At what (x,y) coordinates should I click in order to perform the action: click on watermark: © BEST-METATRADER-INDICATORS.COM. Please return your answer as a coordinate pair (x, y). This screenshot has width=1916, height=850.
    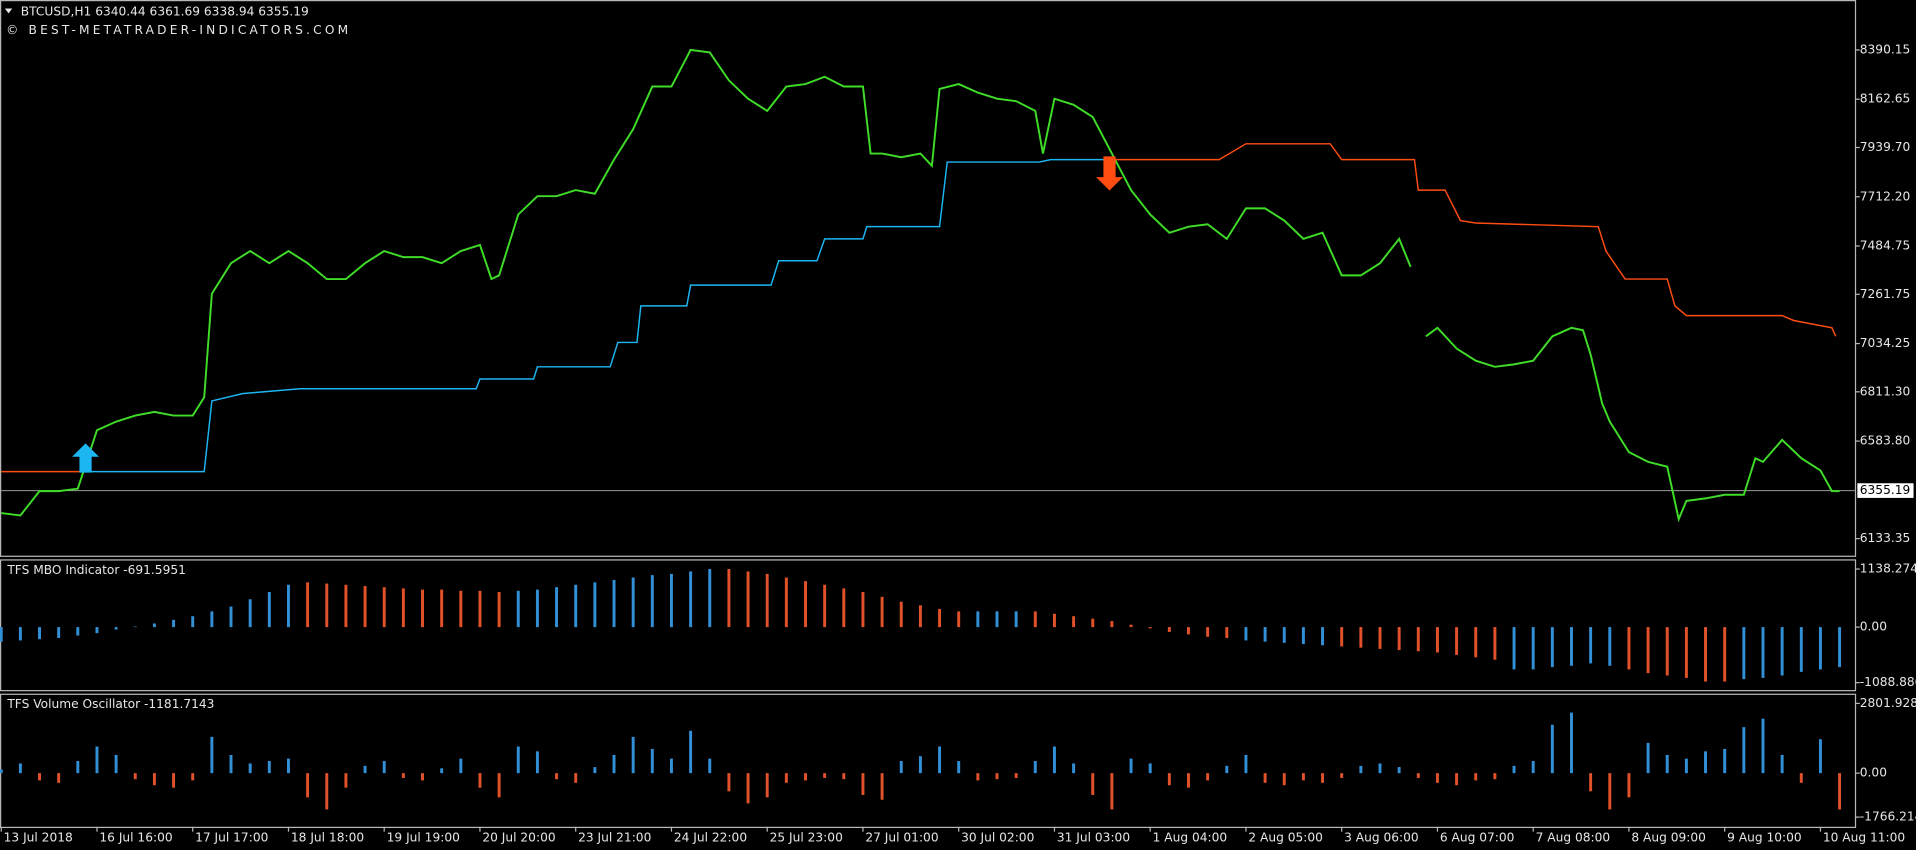
    Looking at the image, I should click on (178, 30).